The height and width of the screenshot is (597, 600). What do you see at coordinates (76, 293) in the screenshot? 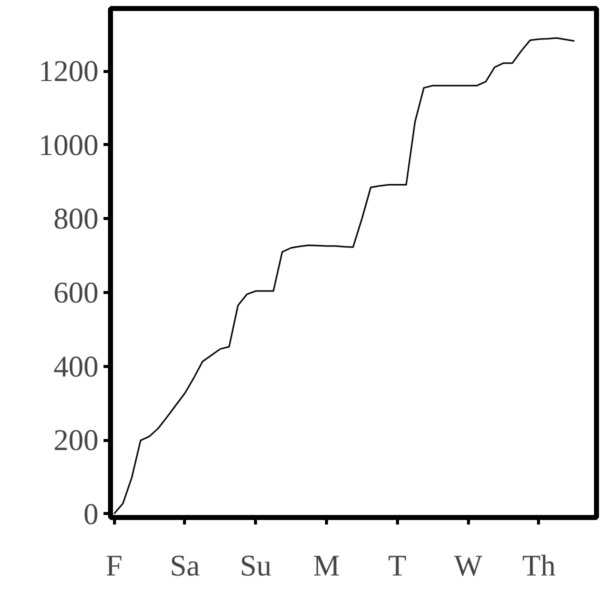
I see `y-tick-label: 600` at bounding box center [76, 293].